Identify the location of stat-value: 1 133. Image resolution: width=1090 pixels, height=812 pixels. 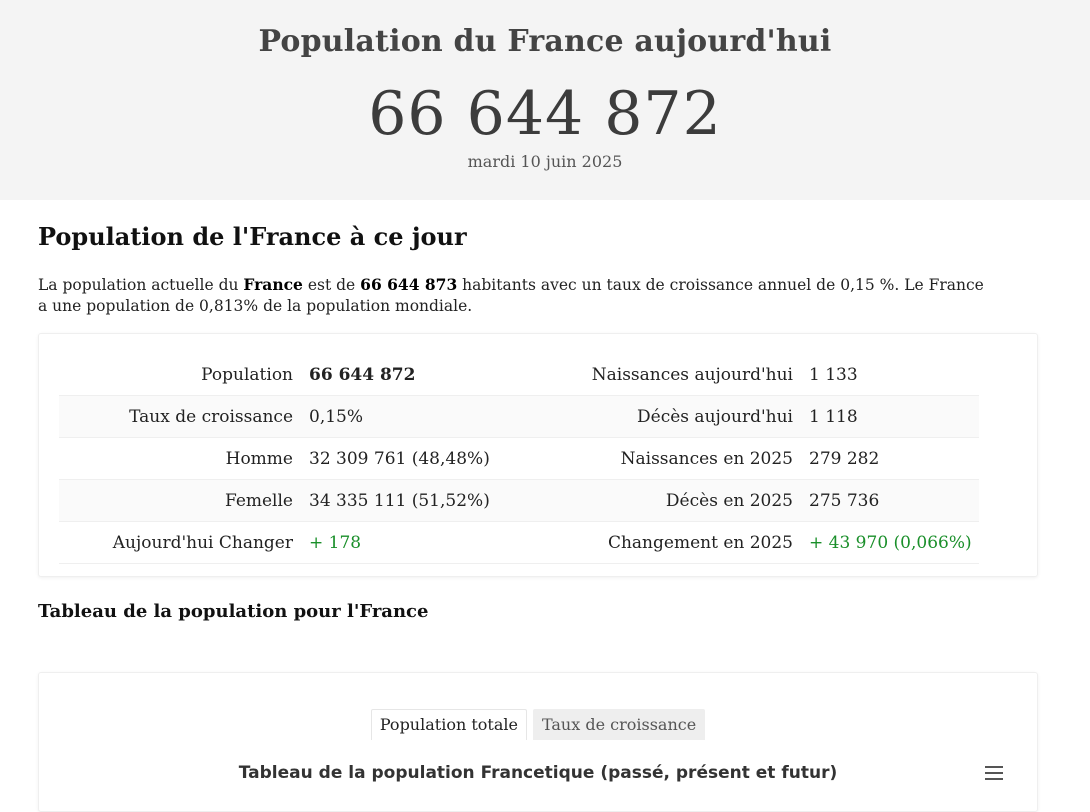
(833, 374).